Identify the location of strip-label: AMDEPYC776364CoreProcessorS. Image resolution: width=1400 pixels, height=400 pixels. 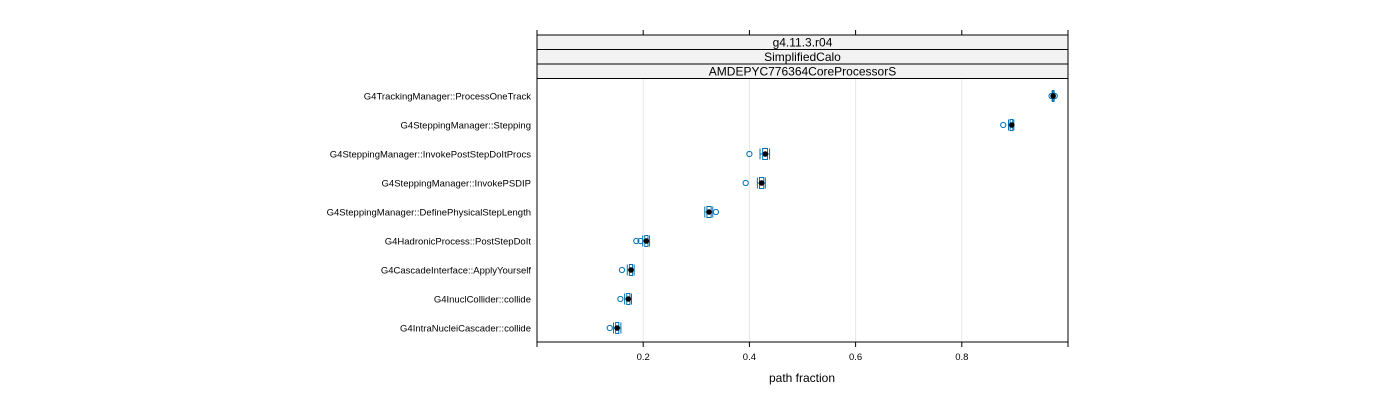
(802, 72).